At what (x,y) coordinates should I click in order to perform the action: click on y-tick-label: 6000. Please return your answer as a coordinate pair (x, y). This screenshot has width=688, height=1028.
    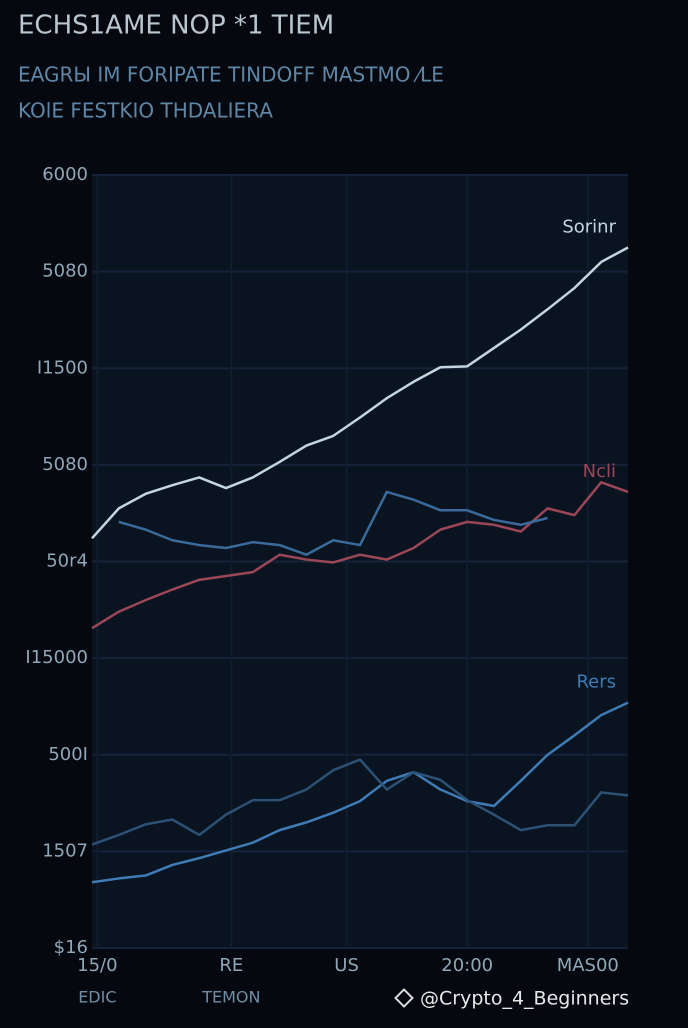
    Looking at the image, I should click on (65, 174).